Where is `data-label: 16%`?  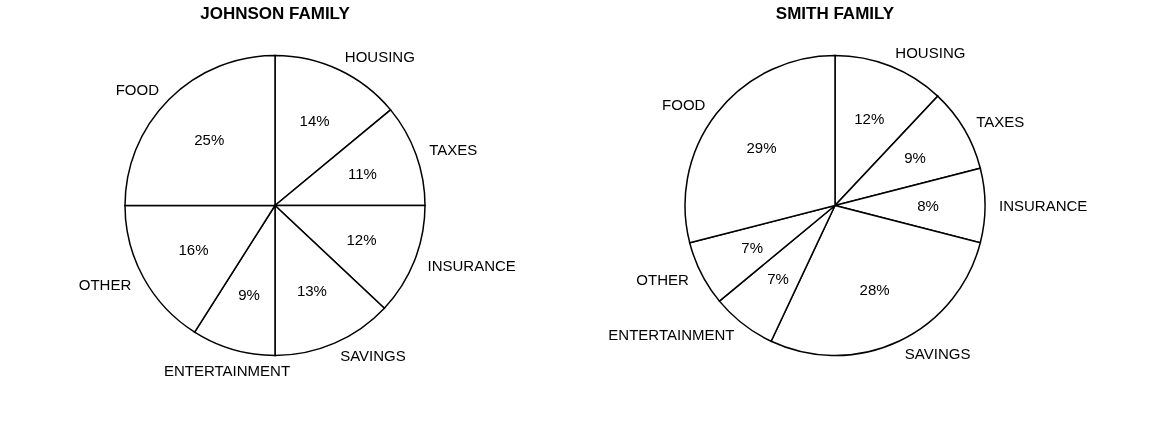
data-label: 16% is located at coordinates (193, 250).